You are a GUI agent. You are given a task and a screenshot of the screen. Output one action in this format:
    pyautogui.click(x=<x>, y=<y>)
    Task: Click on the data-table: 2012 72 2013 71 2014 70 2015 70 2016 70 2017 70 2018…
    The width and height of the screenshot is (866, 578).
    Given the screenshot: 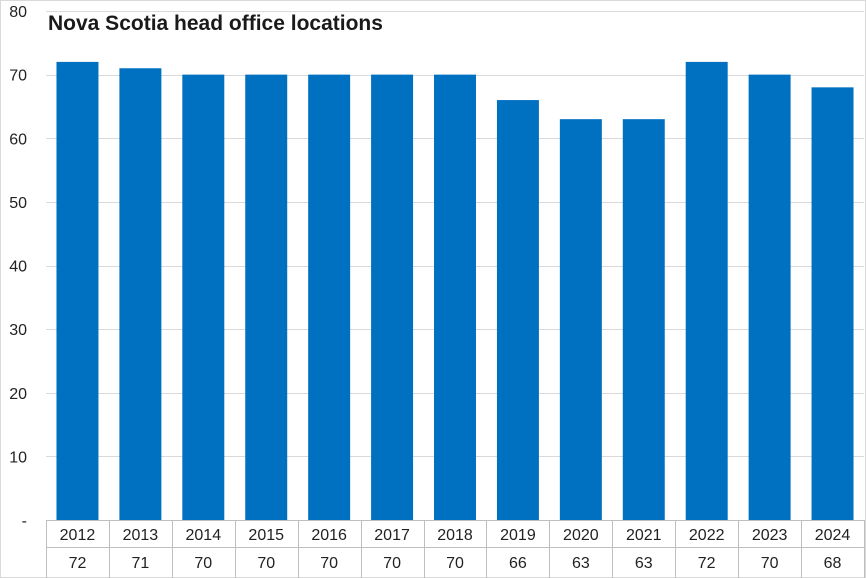 What is the action you would take?
    pyautogui.click(x=455, y=549)
    